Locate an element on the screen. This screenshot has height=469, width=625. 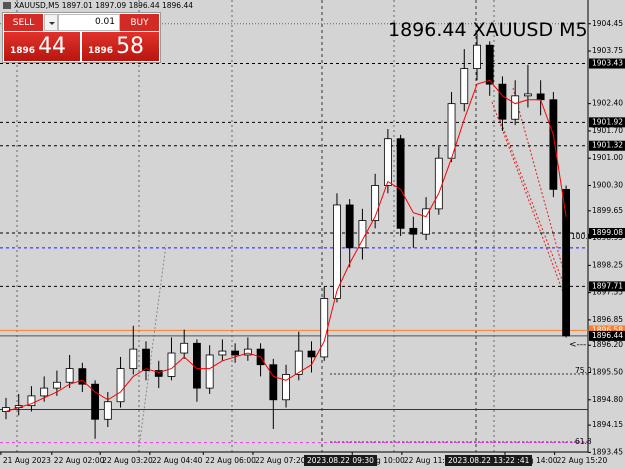
one-click-trading: SELL 0.01 BUY 1896 44 1896 58 is located at coordinates (81, 37).